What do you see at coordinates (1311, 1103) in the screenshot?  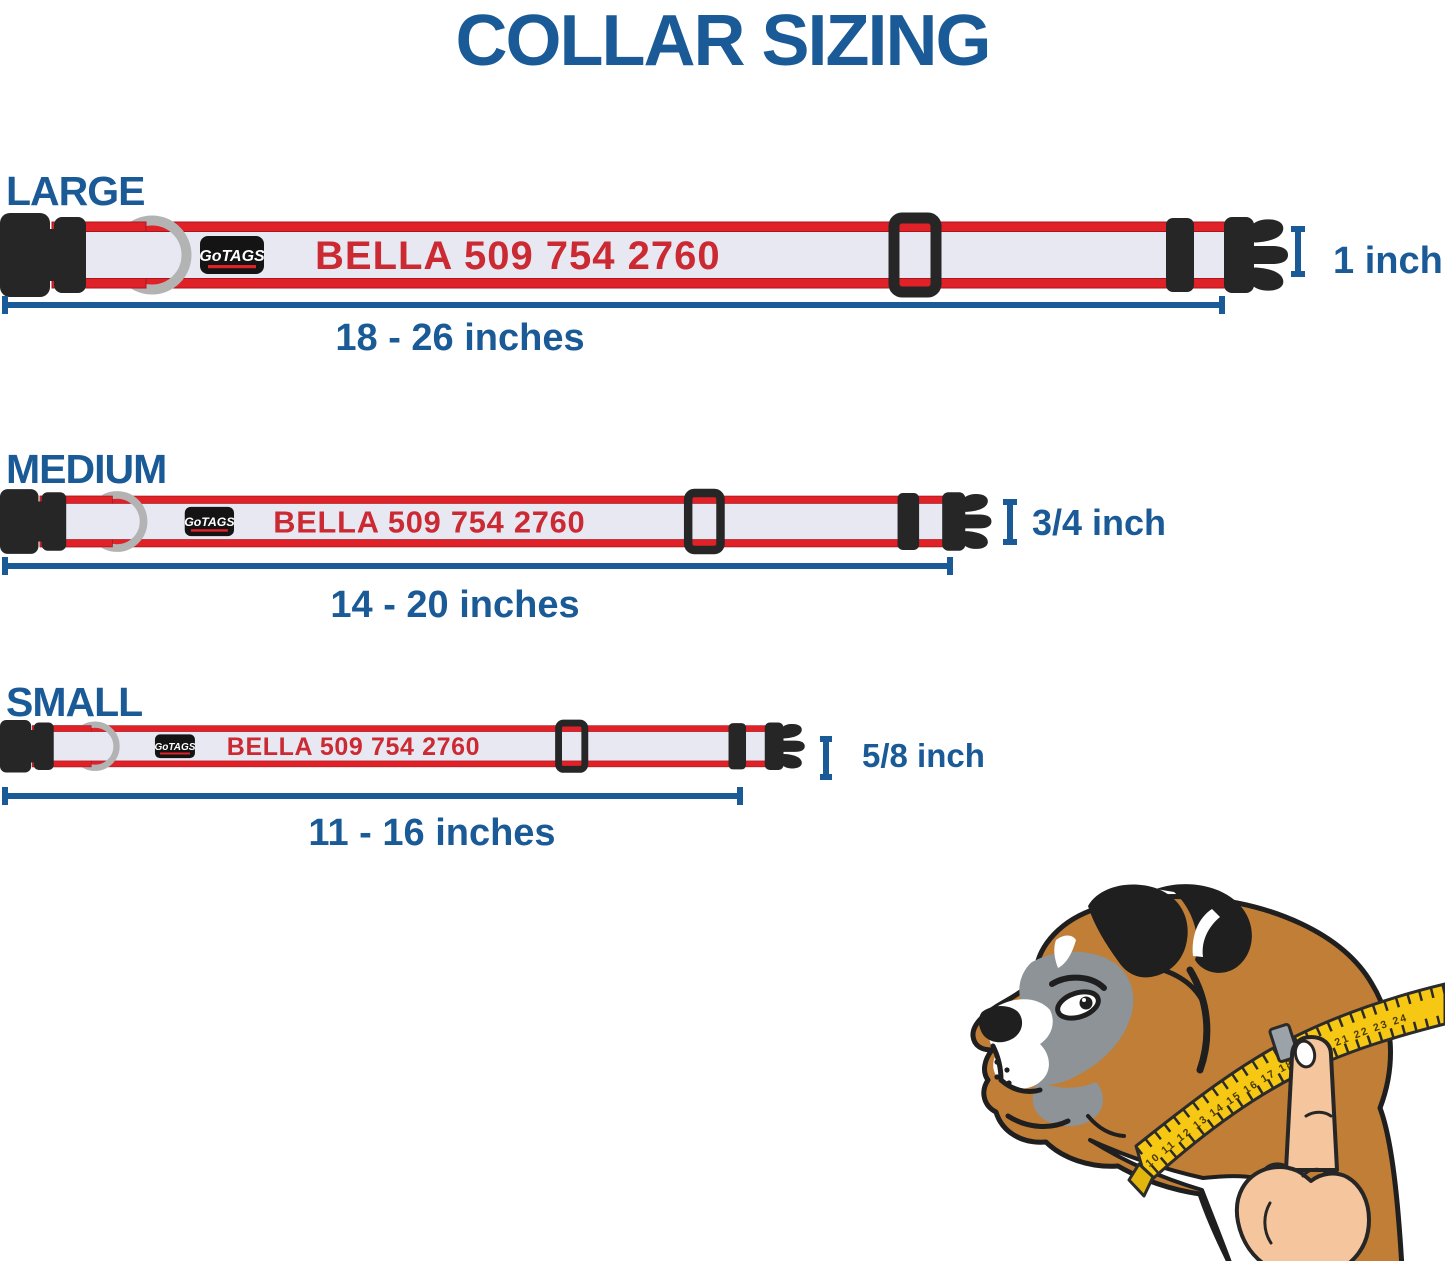 I see `index-finger` at bounding box center [1311, 1103].